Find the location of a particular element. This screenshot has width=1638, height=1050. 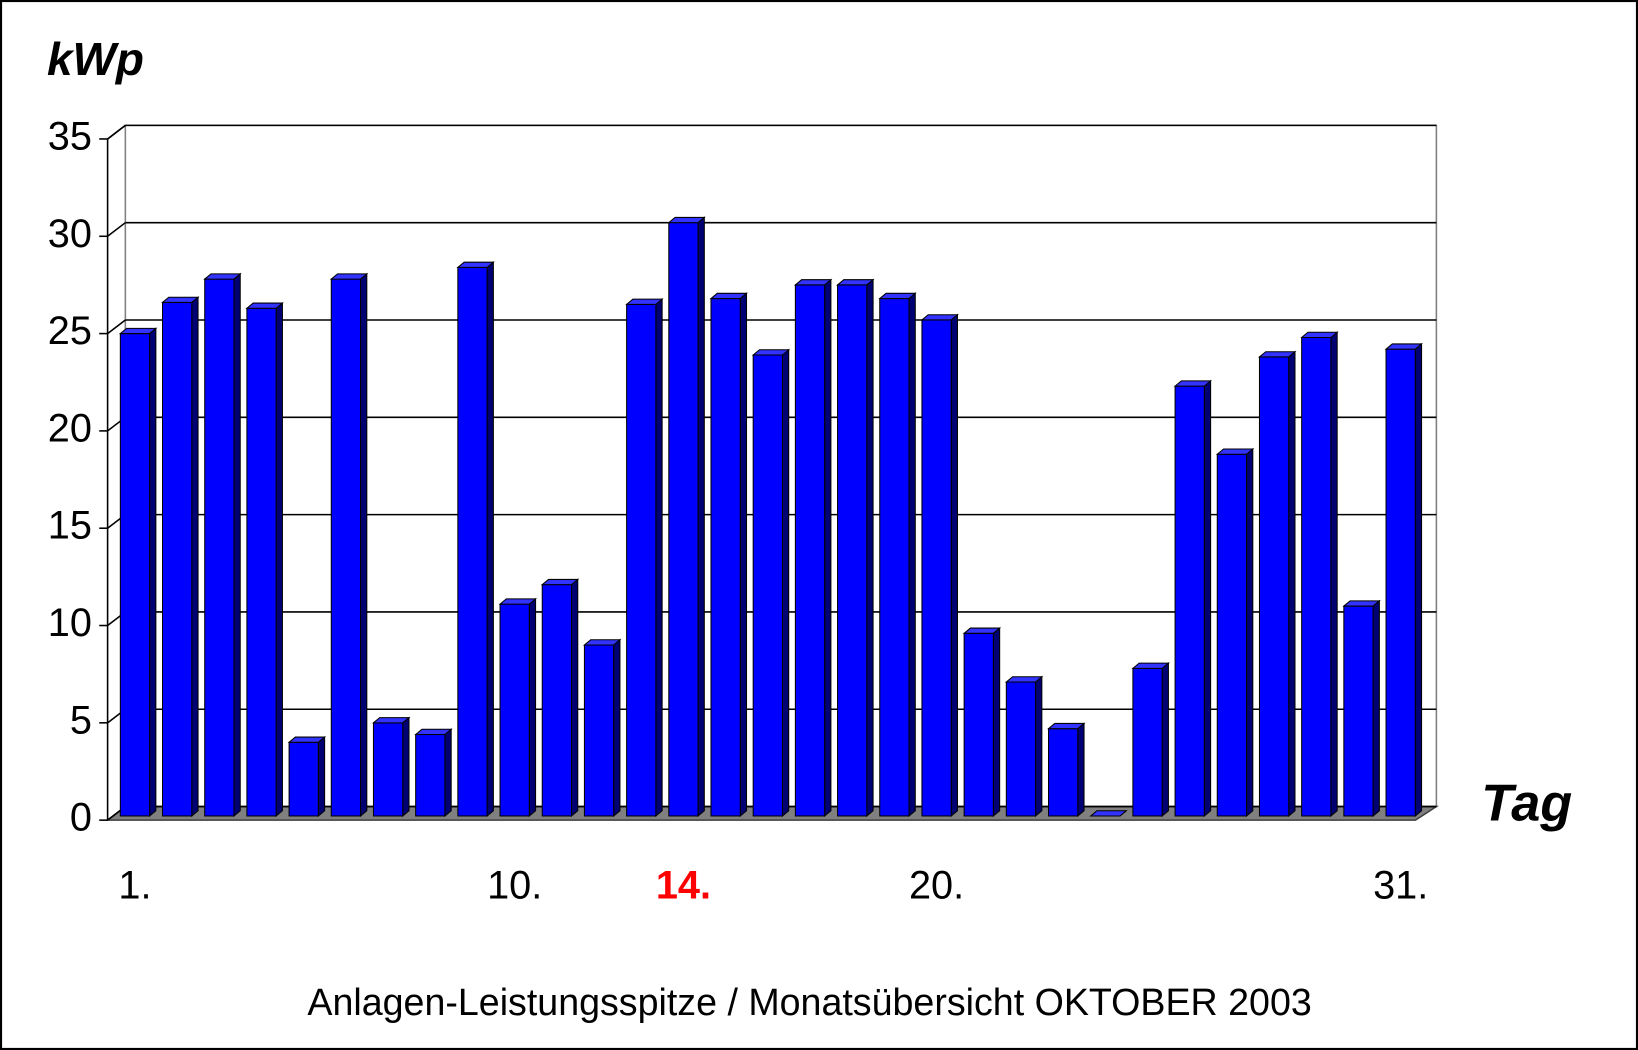

y-tick-label: 0 is located at coordinates (81, 818).